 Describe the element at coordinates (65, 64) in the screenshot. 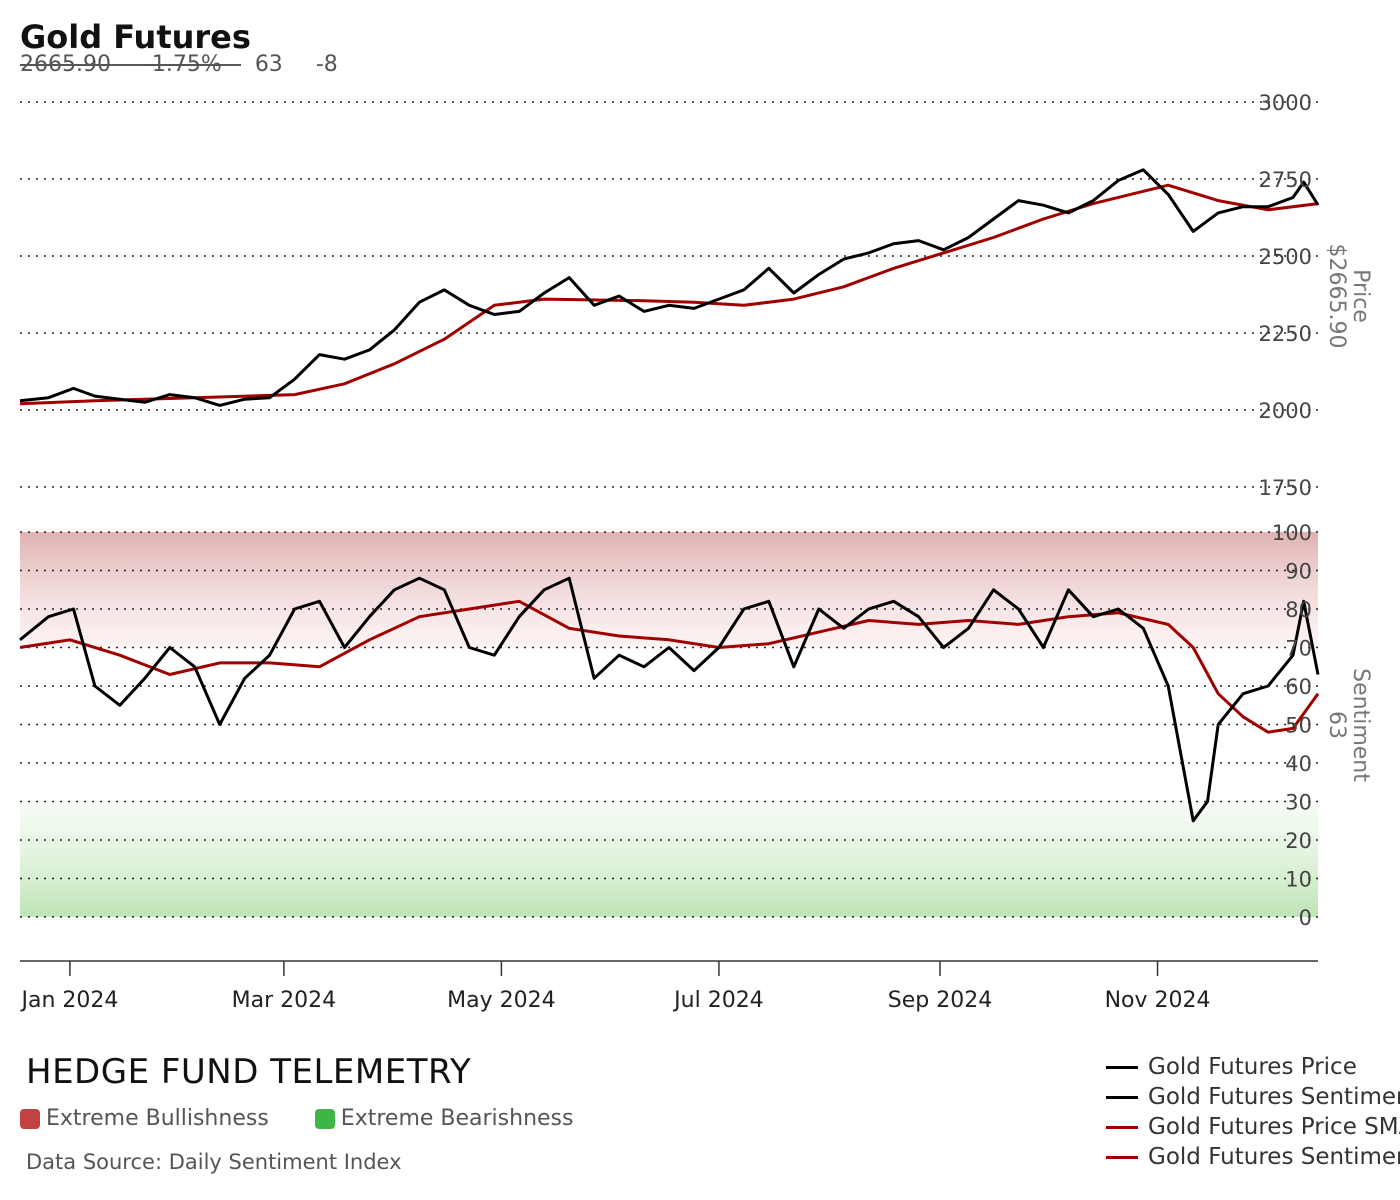

I see `price-value: 2665.90` at that location.